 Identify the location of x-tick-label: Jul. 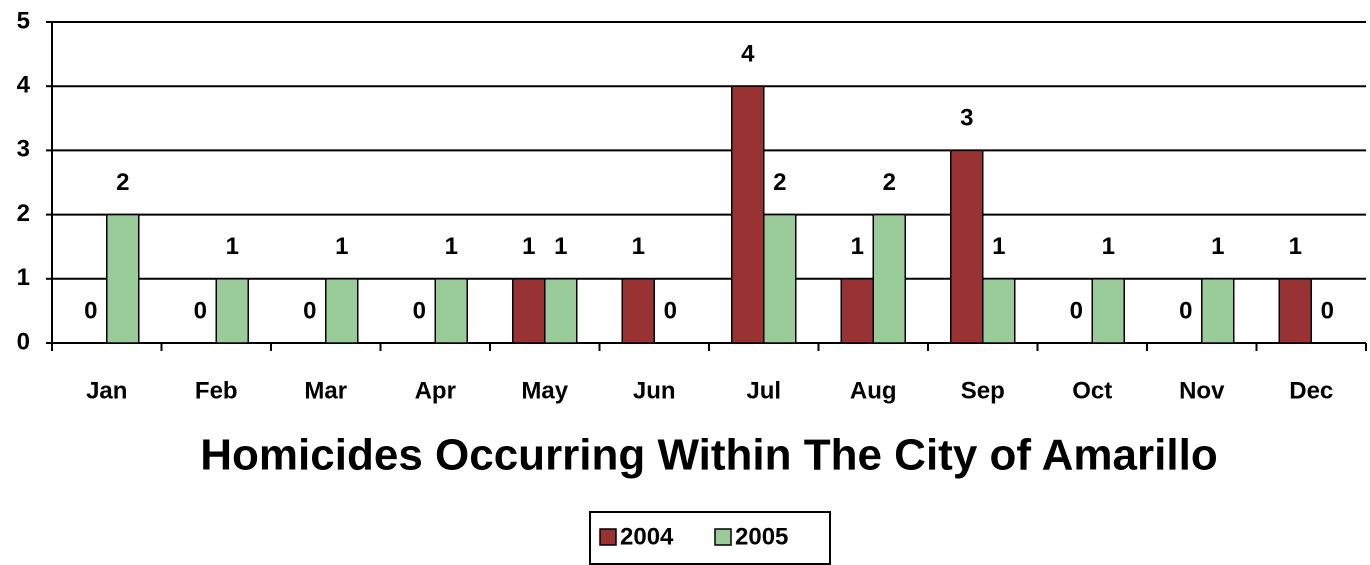
(763, 390).